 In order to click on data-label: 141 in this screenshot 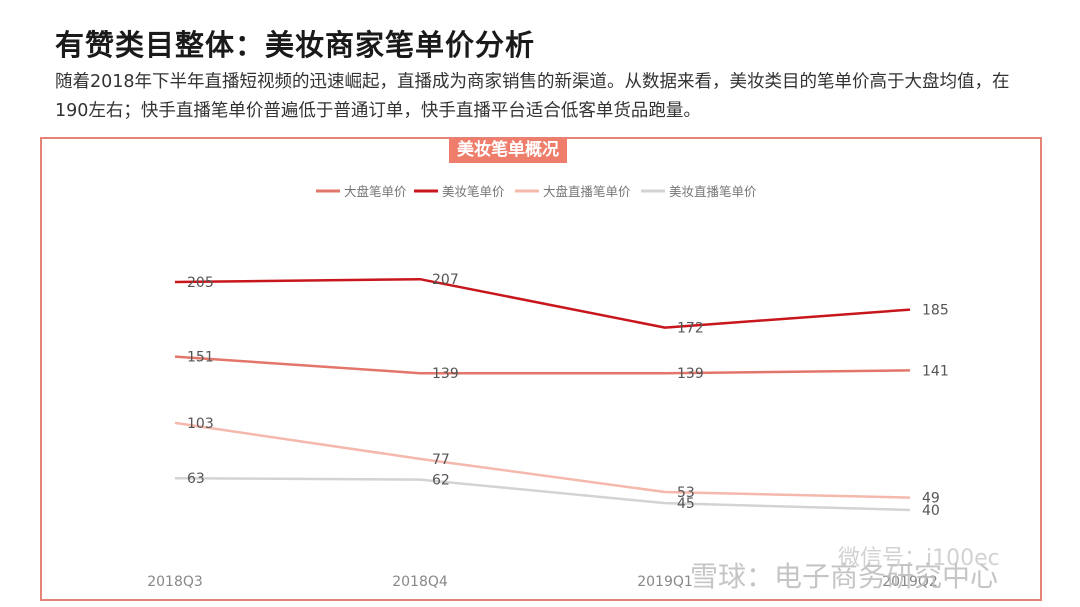, I will do `click(935, 371)`.